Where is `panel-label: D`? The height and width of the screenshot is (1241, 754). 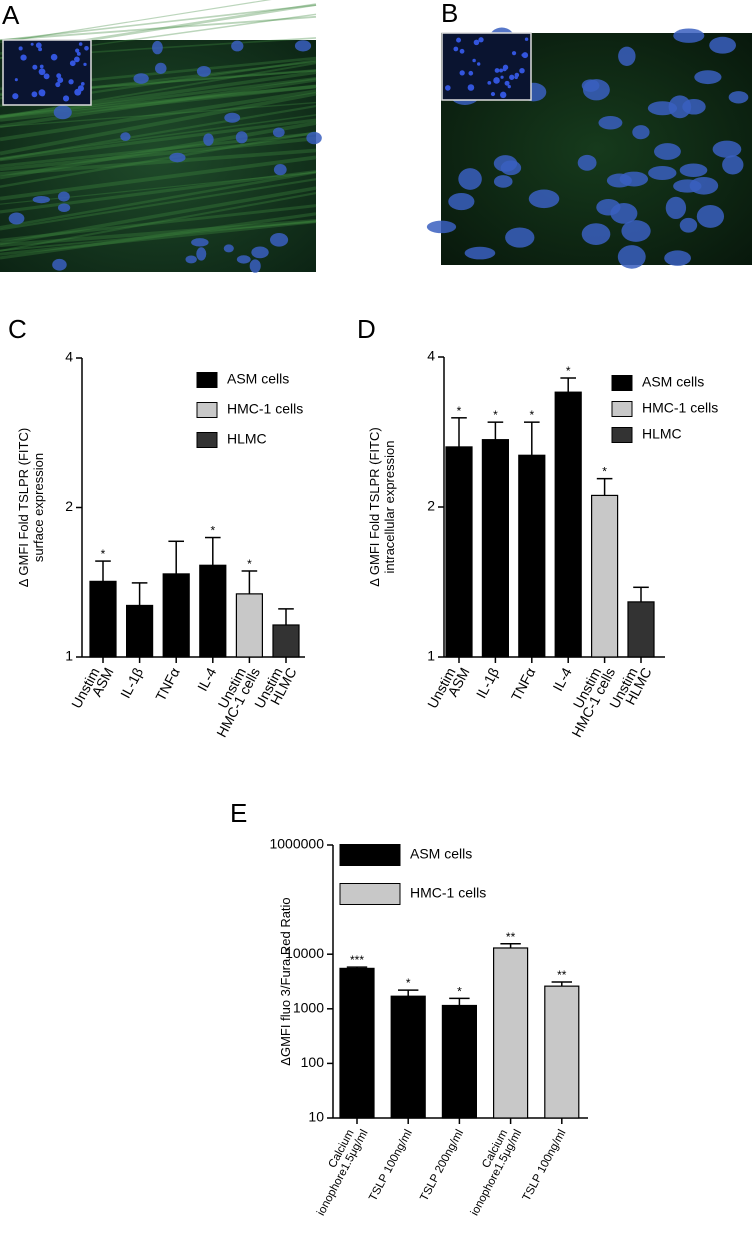
panel-label: D is located at coordinates (366, 329).